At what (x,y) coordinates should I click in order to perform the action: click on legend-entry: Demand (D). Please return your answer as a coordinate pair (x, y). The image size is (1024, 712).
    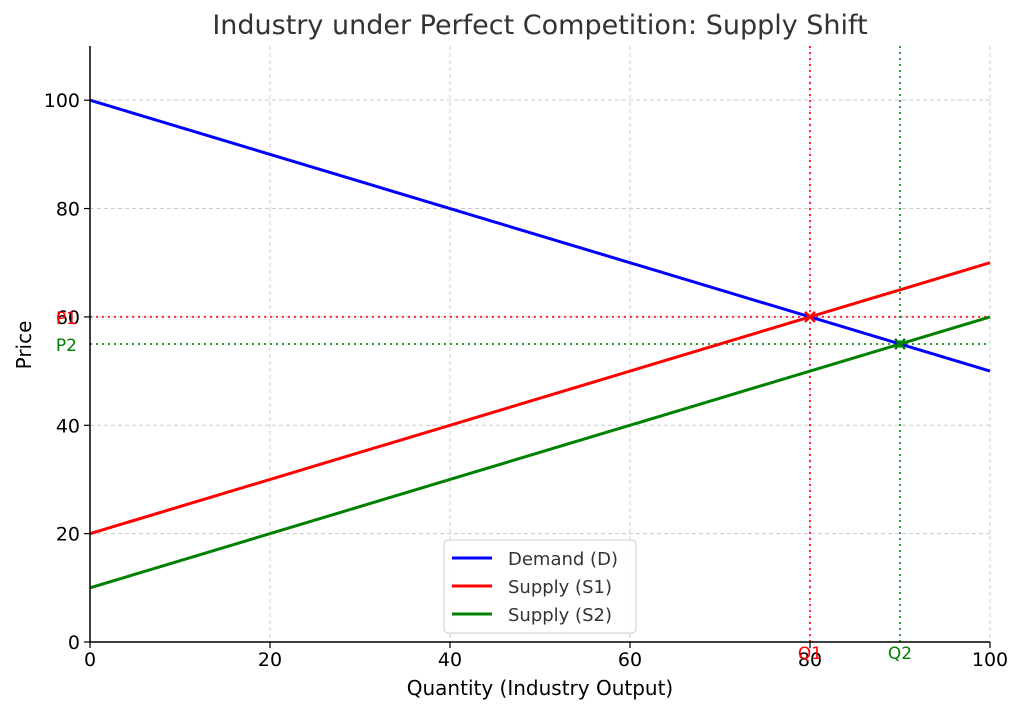
    Looking at the image, I should click on (563, 559).